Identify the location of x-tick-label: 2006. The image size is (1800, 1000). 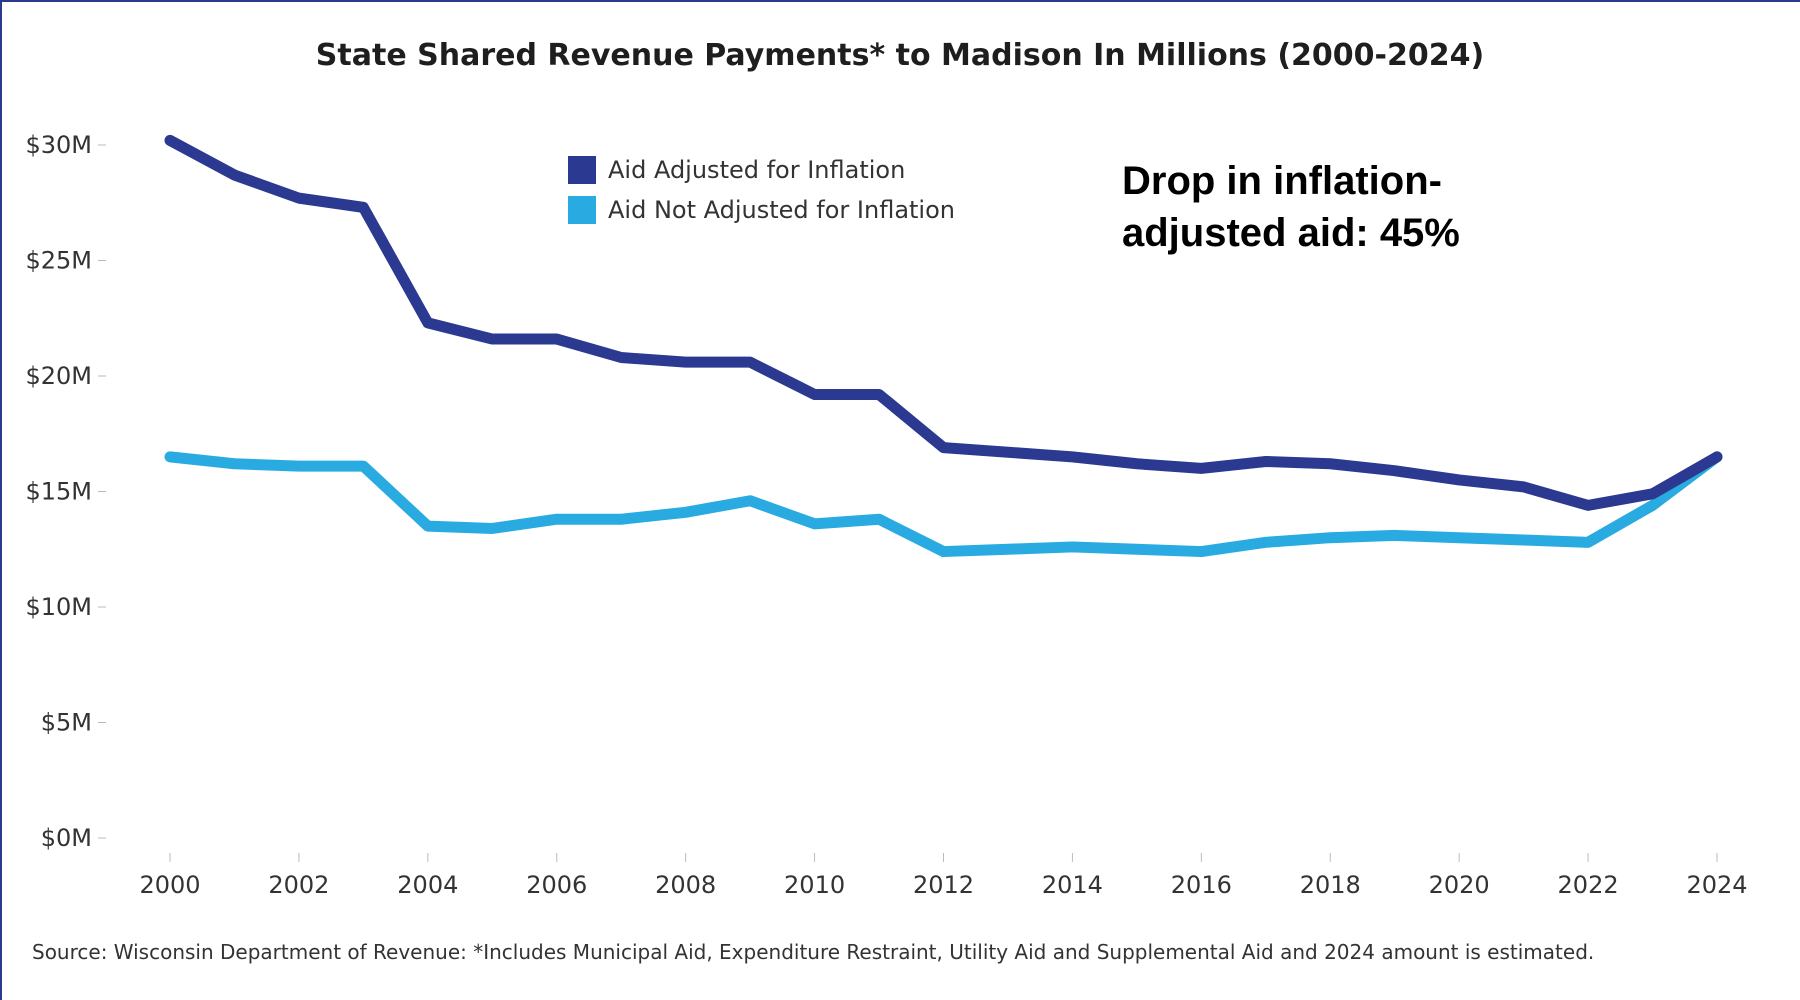
(556, 885).